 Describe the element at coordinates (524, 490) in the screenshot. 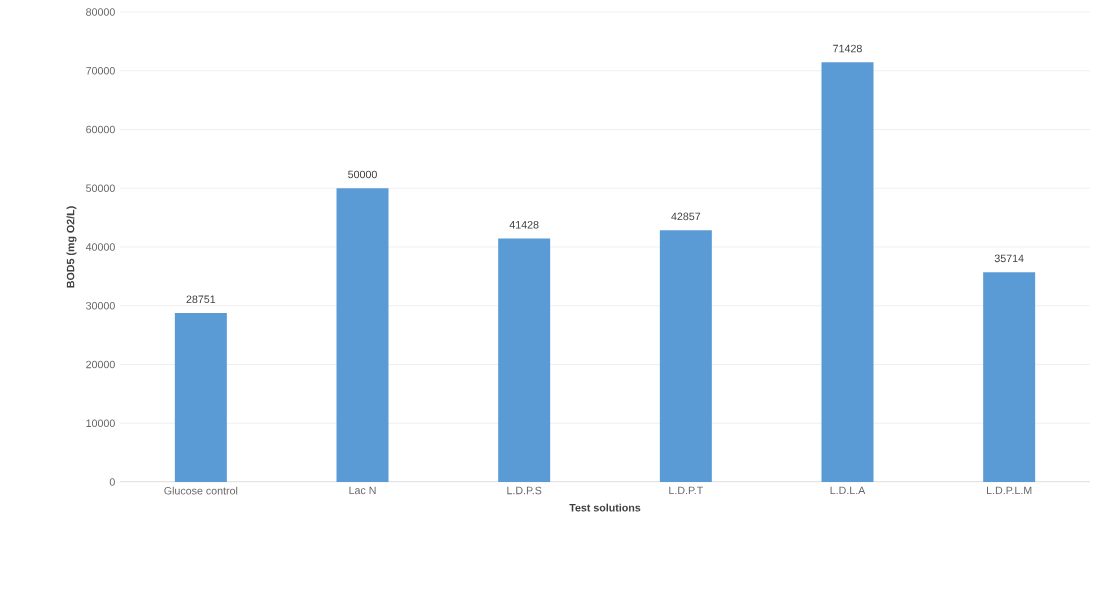

I see `x-tick-label: L.D.P.S` at that location.